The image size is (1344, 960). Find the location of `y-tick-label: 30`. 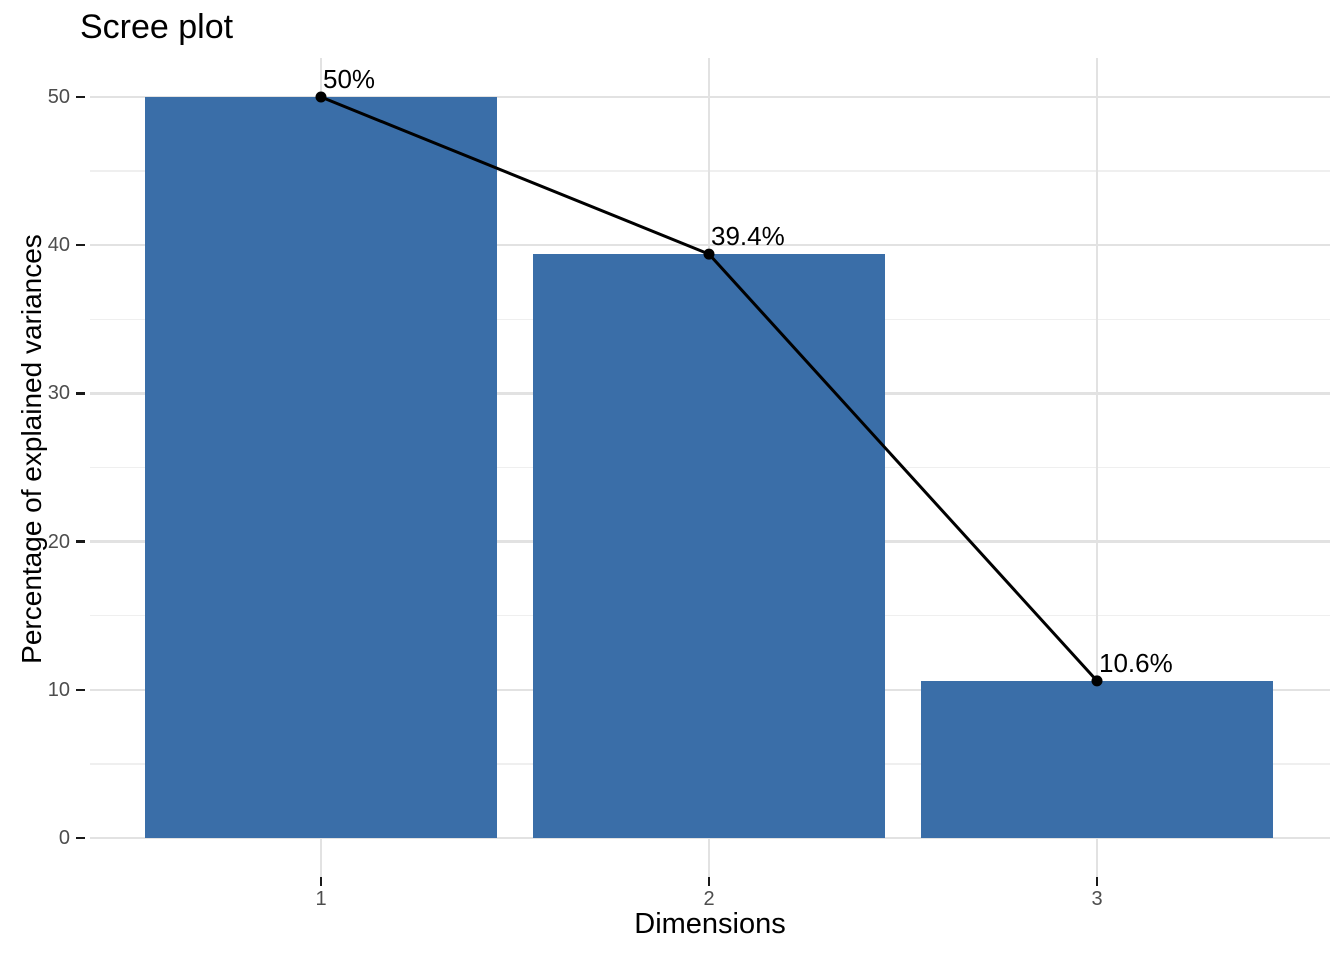

y-tick-label: 30 is located at coordinates (58, 393).